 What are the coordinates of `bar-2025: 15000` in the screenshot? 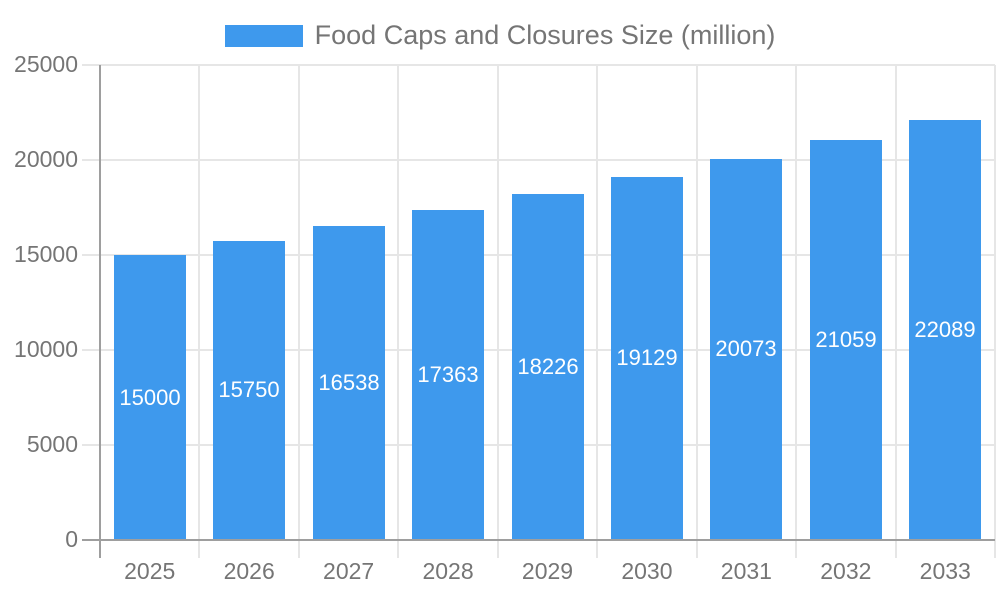 It's located at (150, 397).